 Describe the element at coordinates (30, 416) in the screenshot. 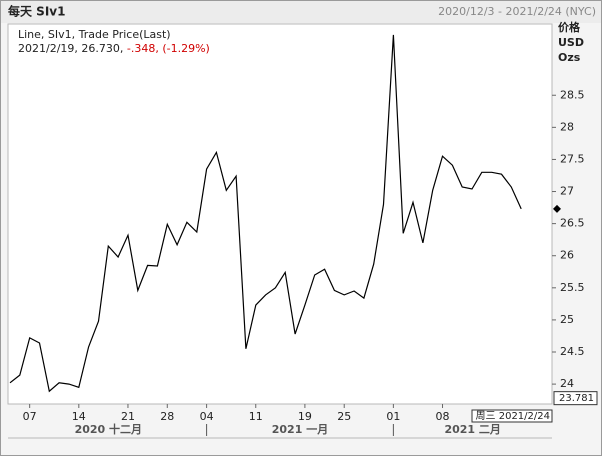

I see `x-tick-label: 07` at that location.